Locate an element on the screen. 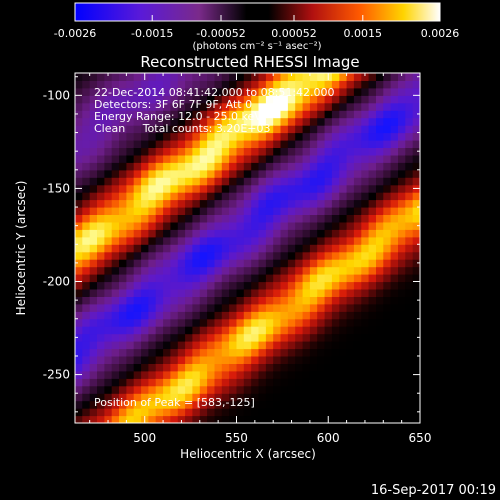  info-clean: Clean Total counts: 3.20E+03 is located at coordinates (182, 128).